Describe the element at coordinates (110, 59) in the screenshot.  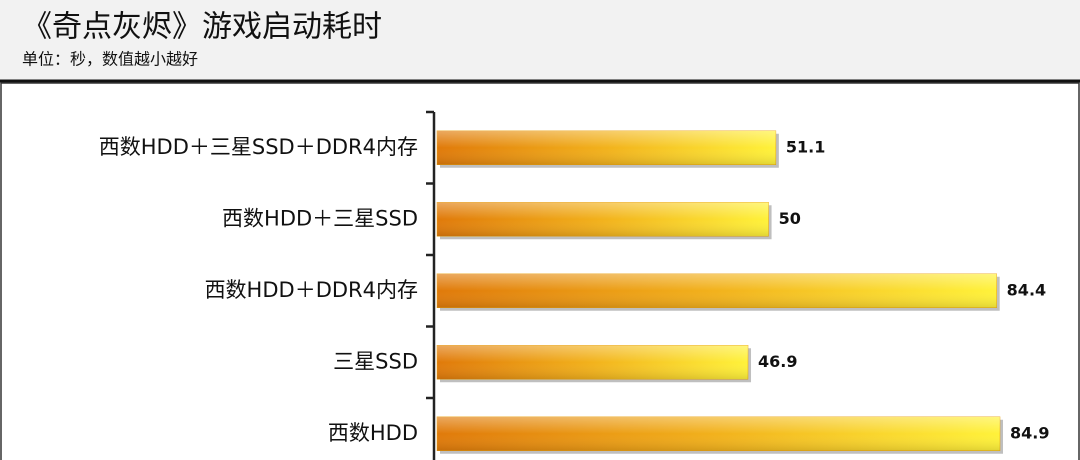
I see `chart-subtitle: 单位：秒，数值越小越好` at that location.